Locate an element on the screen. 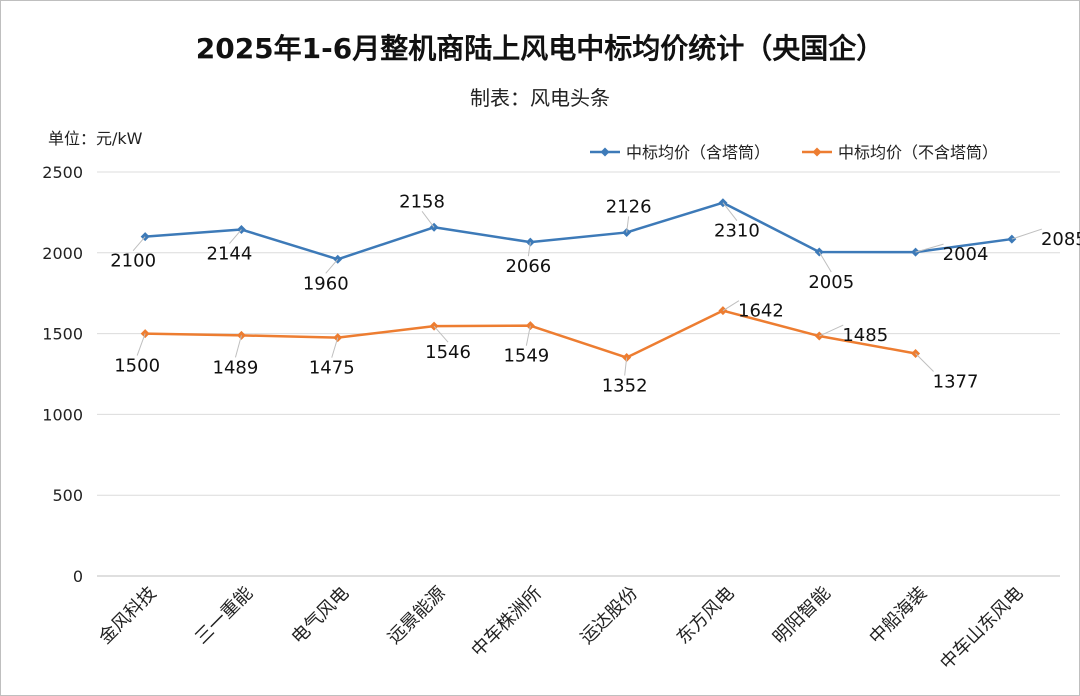 Image resolution: width=1080 pixels, height=696 pixels. x-tick-label: 电气风电 is located at coordinates (321, 616).